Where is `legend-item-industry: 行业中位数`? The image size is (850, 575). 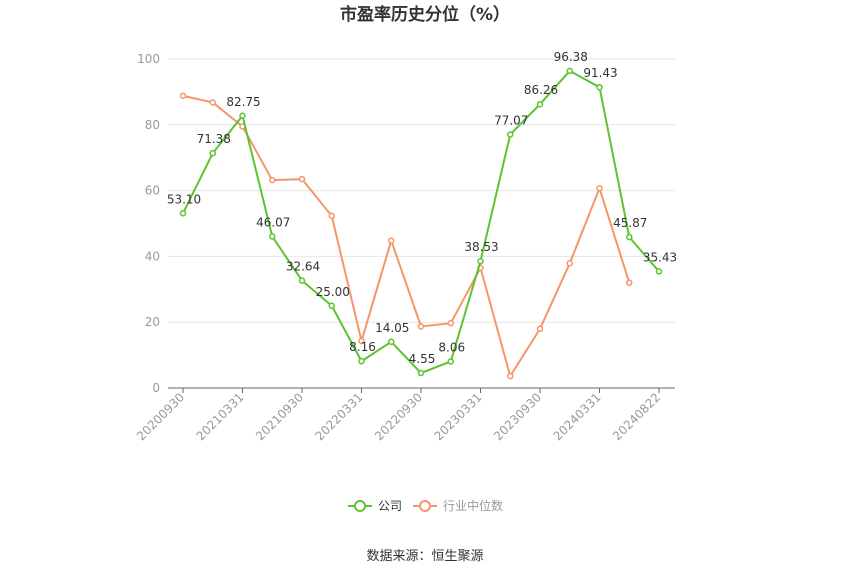
legend-item-industry: 行业中位数 is located at coordinates (458, 505).